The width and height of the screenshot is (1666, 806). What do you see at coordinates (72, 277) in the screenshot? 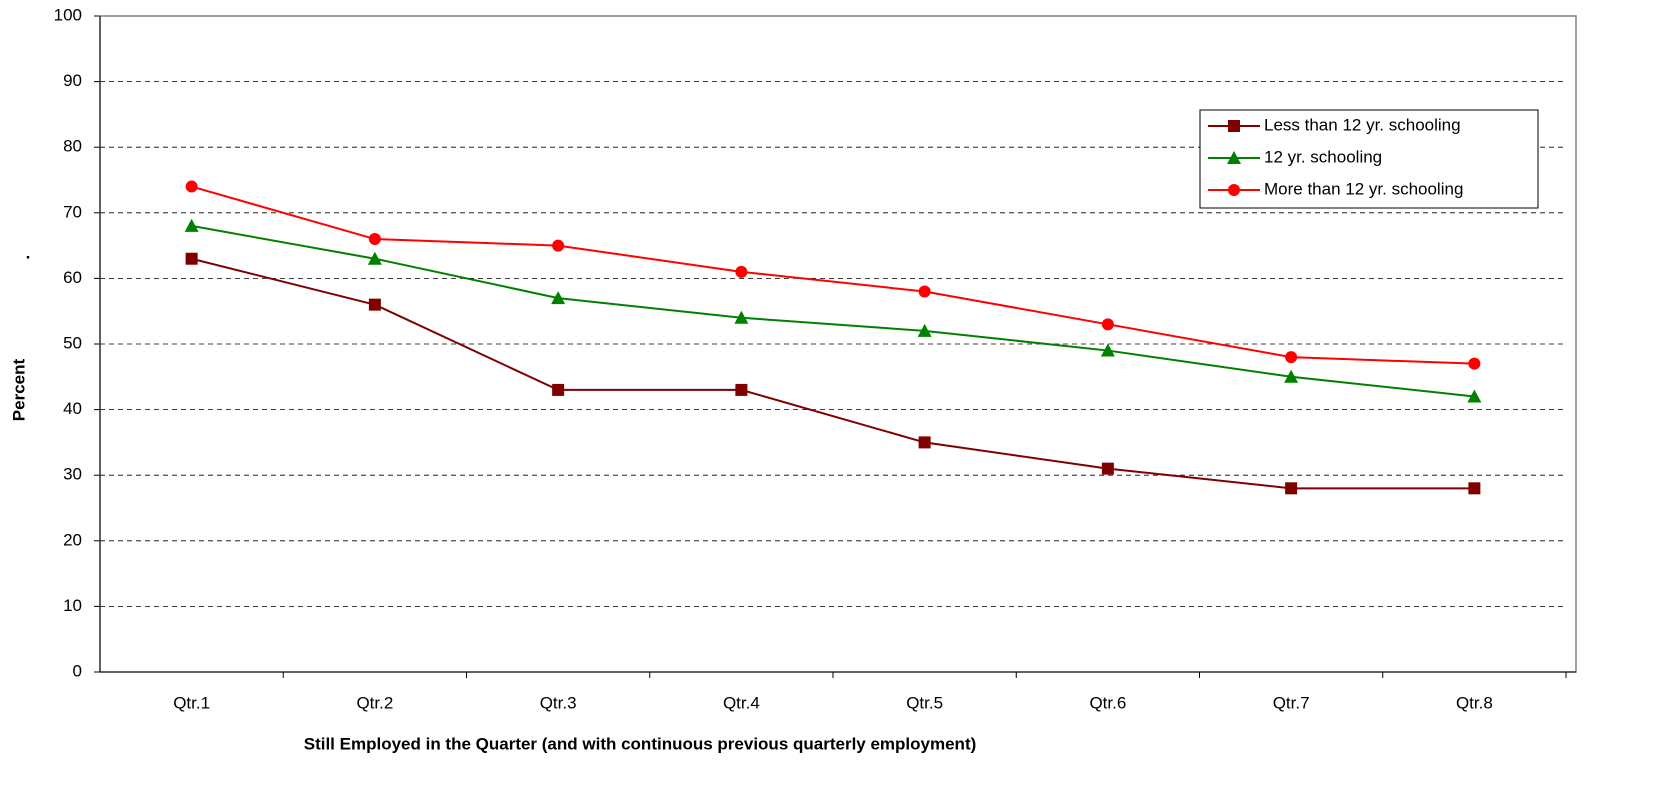
I see `y-tick-label: 60` at bounding box center [72, 277].